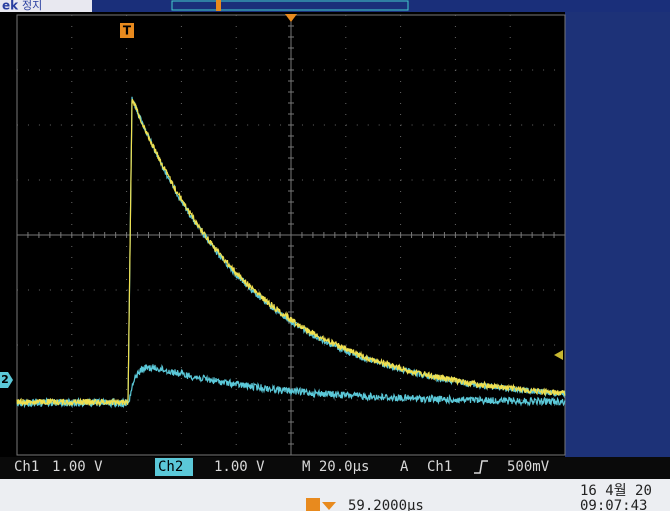 Image resolution: width=670 pixels, height=511 pixels. What do you see at coordinates (616, 491) in the screenshot?
I see `date: 16 4월 20` at bounding box center [616, 491].